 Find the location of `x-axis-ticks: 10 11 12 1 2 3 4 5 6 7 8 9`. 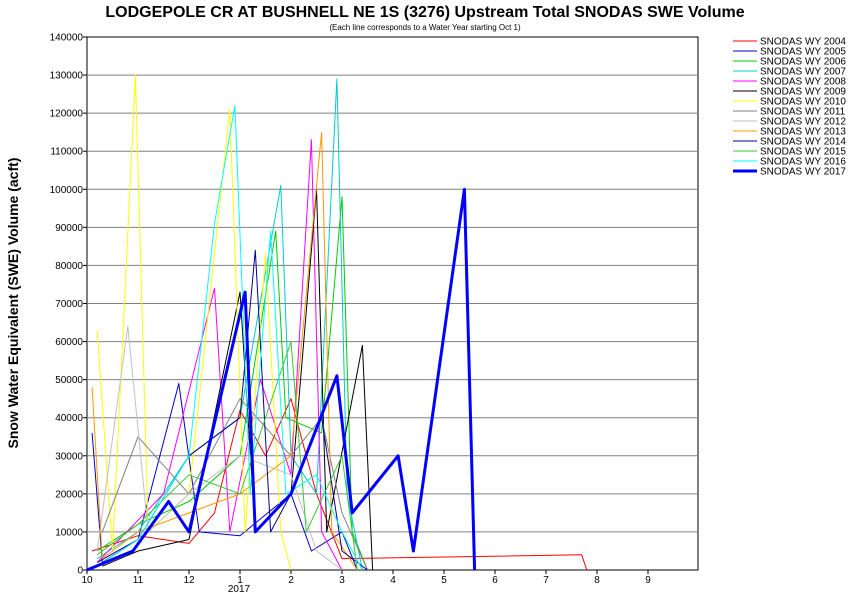

x-axis-ticks: 10 11 12 1 2 3 4 5 6 7 8 9 is located at coordinates (366, 578).